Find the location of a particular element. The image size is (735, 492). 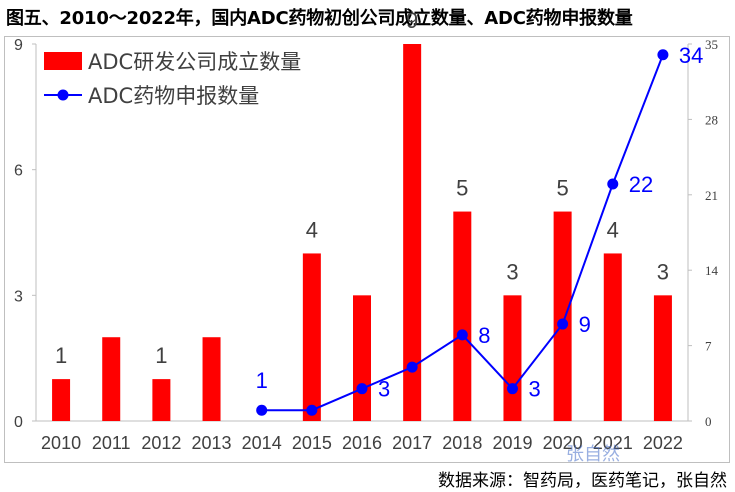

x-tick-label: 2013 is located at coordinates (212, 443).